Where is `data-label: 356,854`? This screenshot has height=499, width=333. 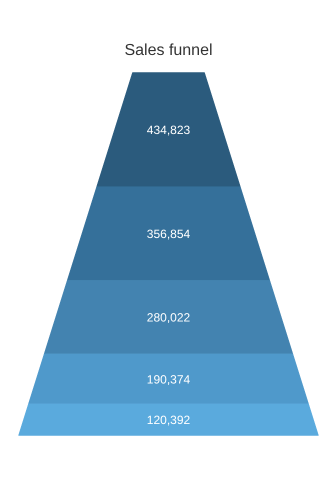
data-label: 356,854 is located at coordinates (168, 234).